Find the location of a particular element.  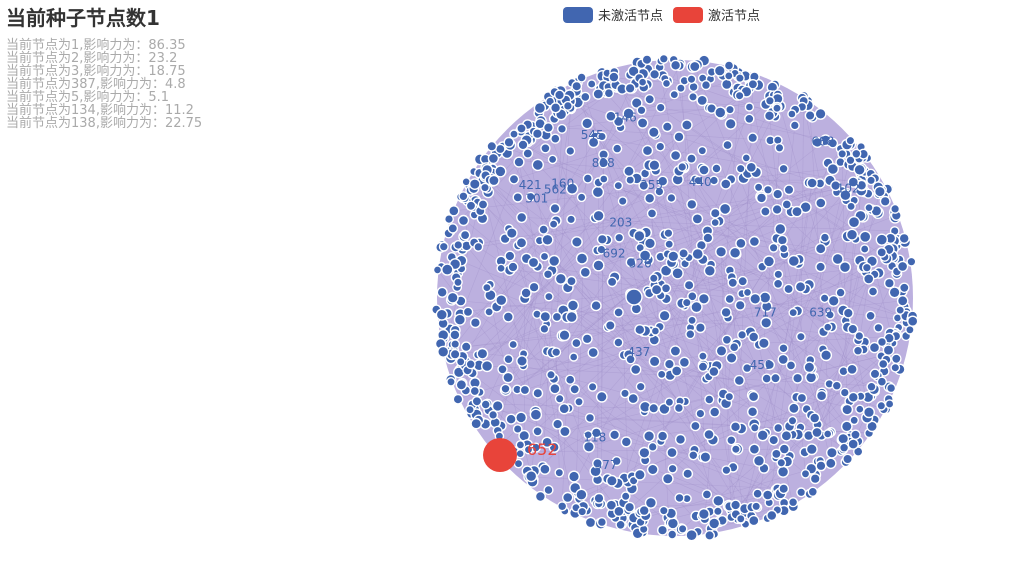

legend-item-inactive: 未激活节点 is located at coordinates (613, 14).